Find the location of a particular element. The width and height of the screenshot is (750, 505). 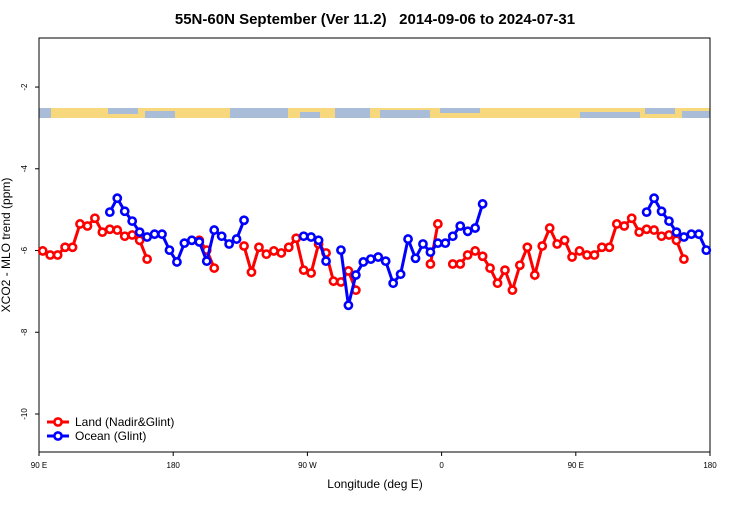

y-tick-label: -10 is located at coordinates (24, 414).